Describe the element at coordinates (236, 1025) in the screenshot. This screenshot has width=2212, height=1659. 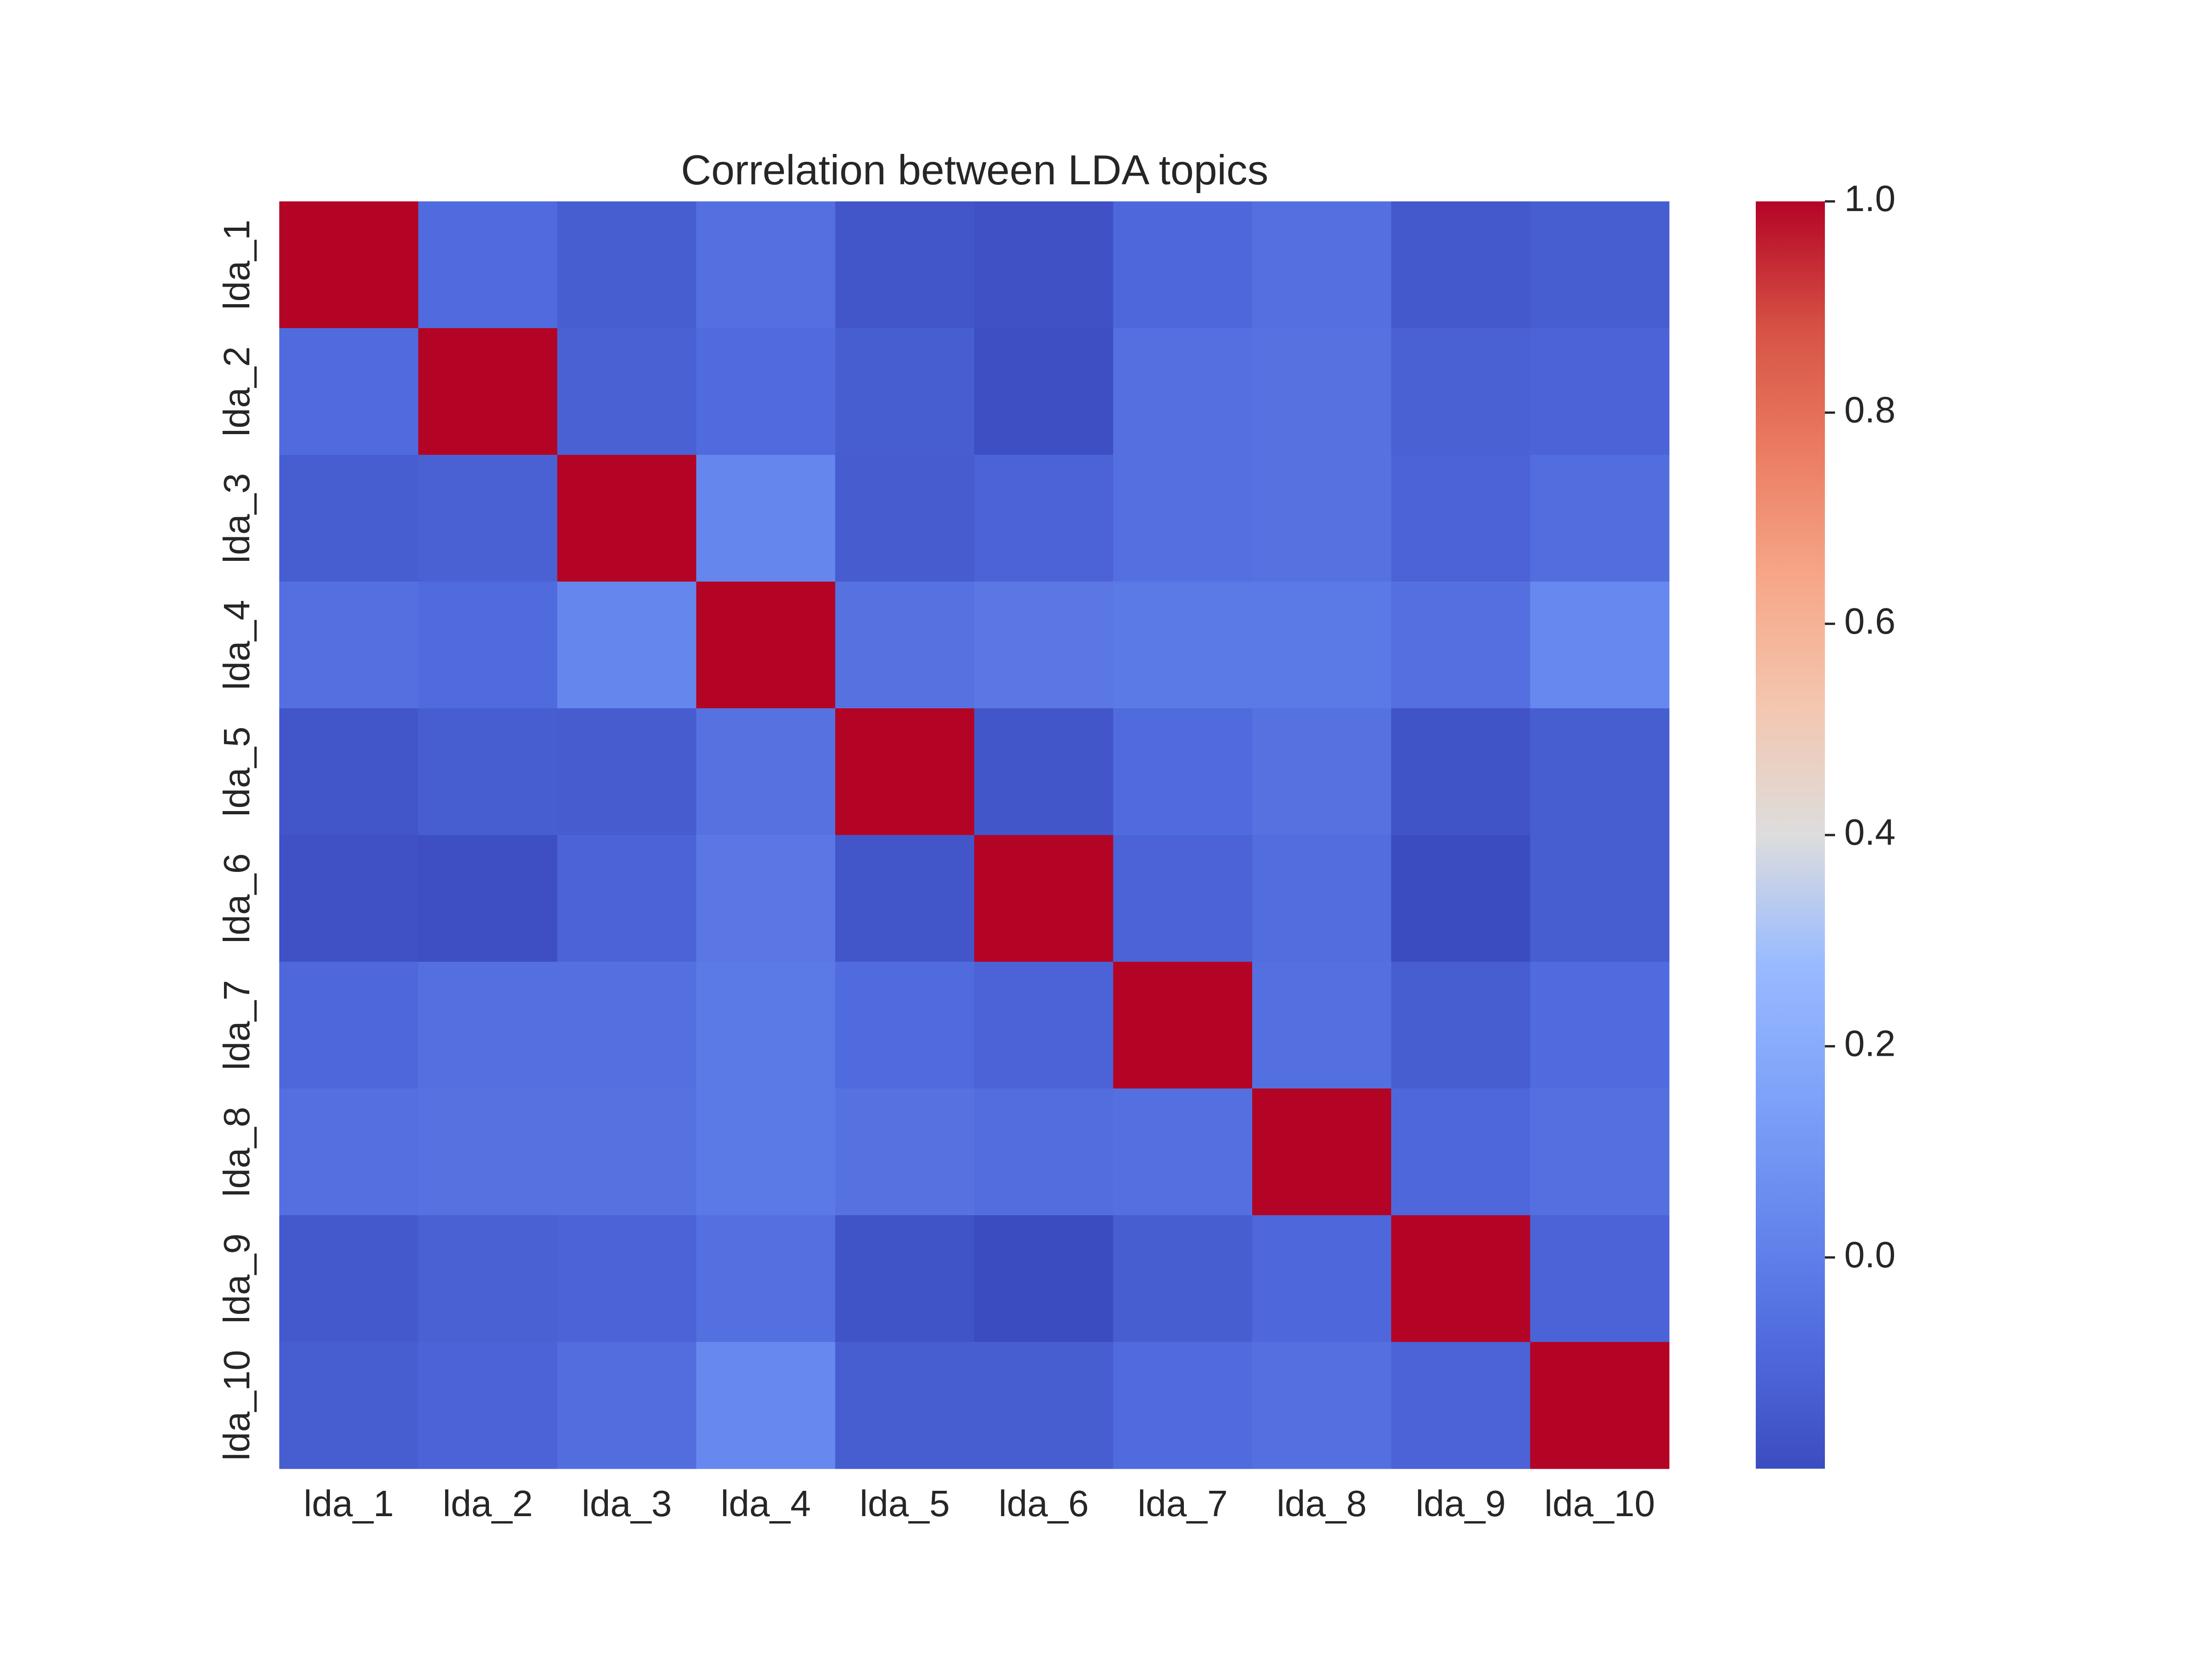
I see `y-tick-label: lda_7` at that location.